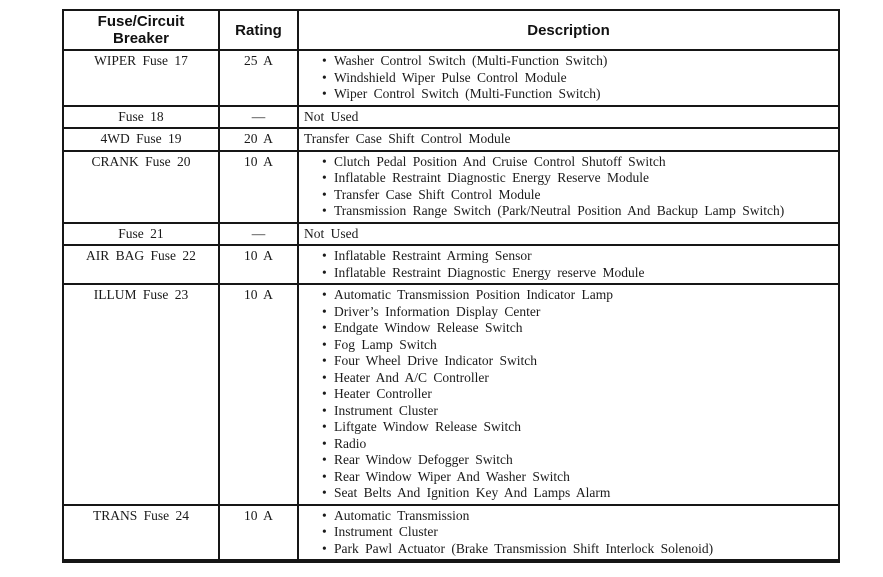  I want to click on fuse-name: Fuse 21, so click(141, 233).